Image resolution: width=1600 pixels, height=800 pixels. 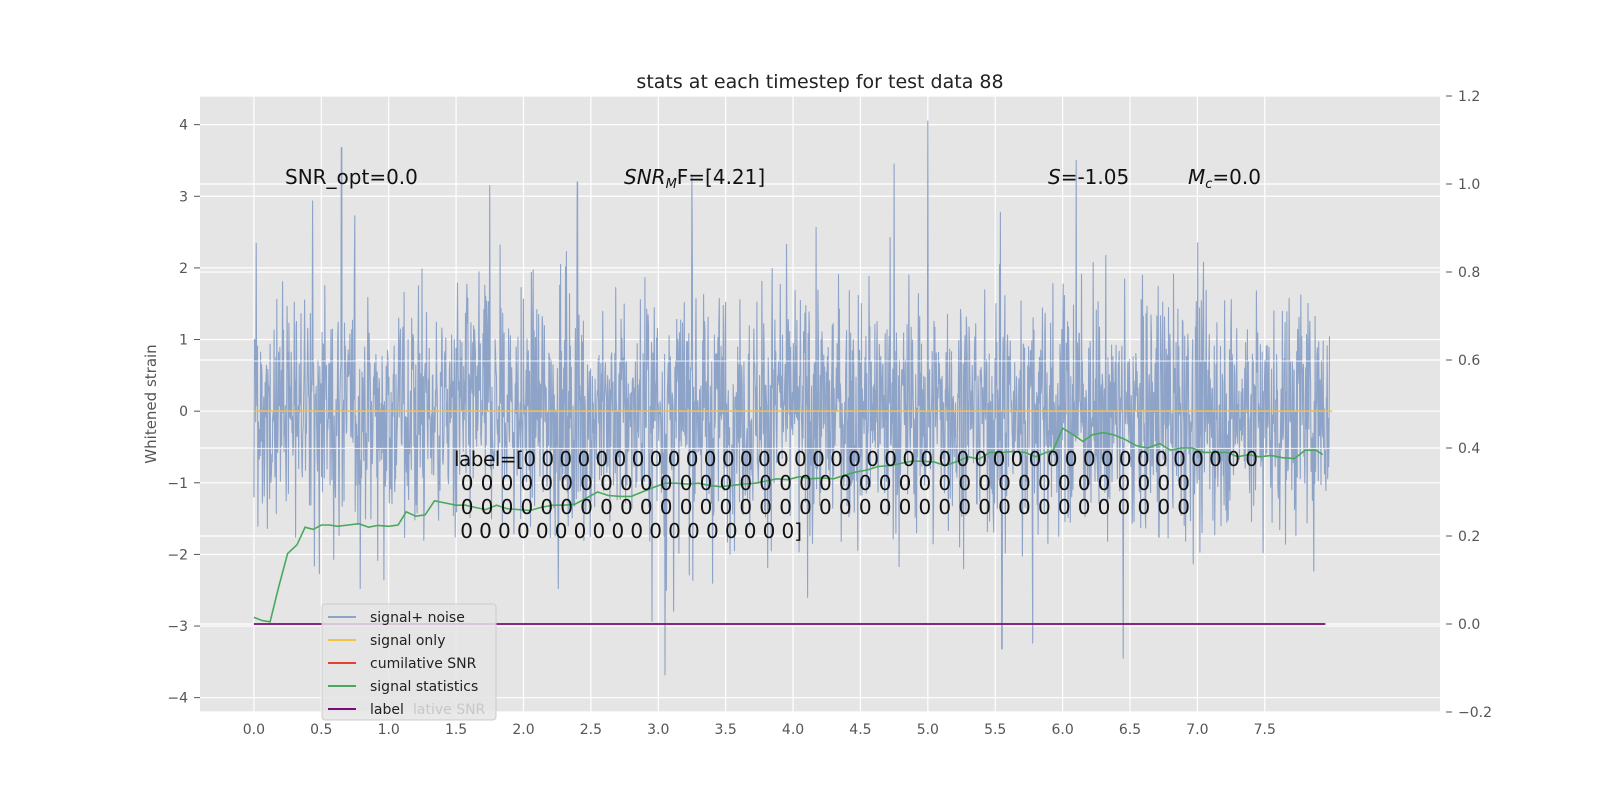 I want to click on snr-mf-prefix: SNR, so click(x=645, y=177).